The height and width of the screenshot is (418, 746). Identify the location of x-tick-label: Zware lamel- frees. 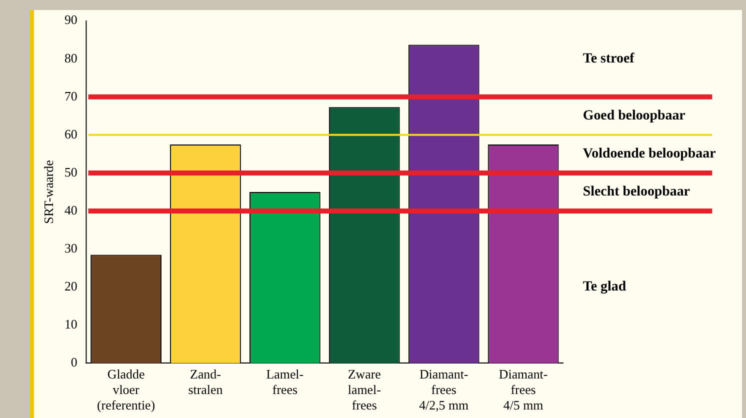
(365, 389).